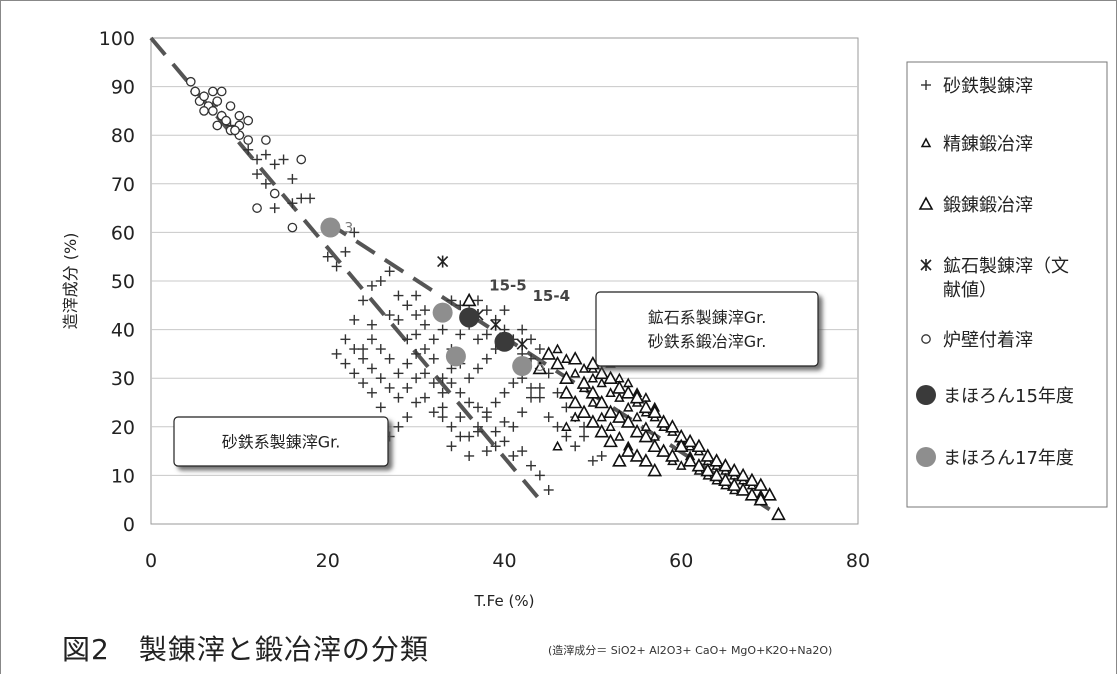 The width and height of the screenshot is (1117, 678). Describe the element at coordinates (707, 329) in the screenshot. I see `region-box: 鉱石系製錬滓Gr. 砂鉄系鍛冶滓Gr.` at that location.